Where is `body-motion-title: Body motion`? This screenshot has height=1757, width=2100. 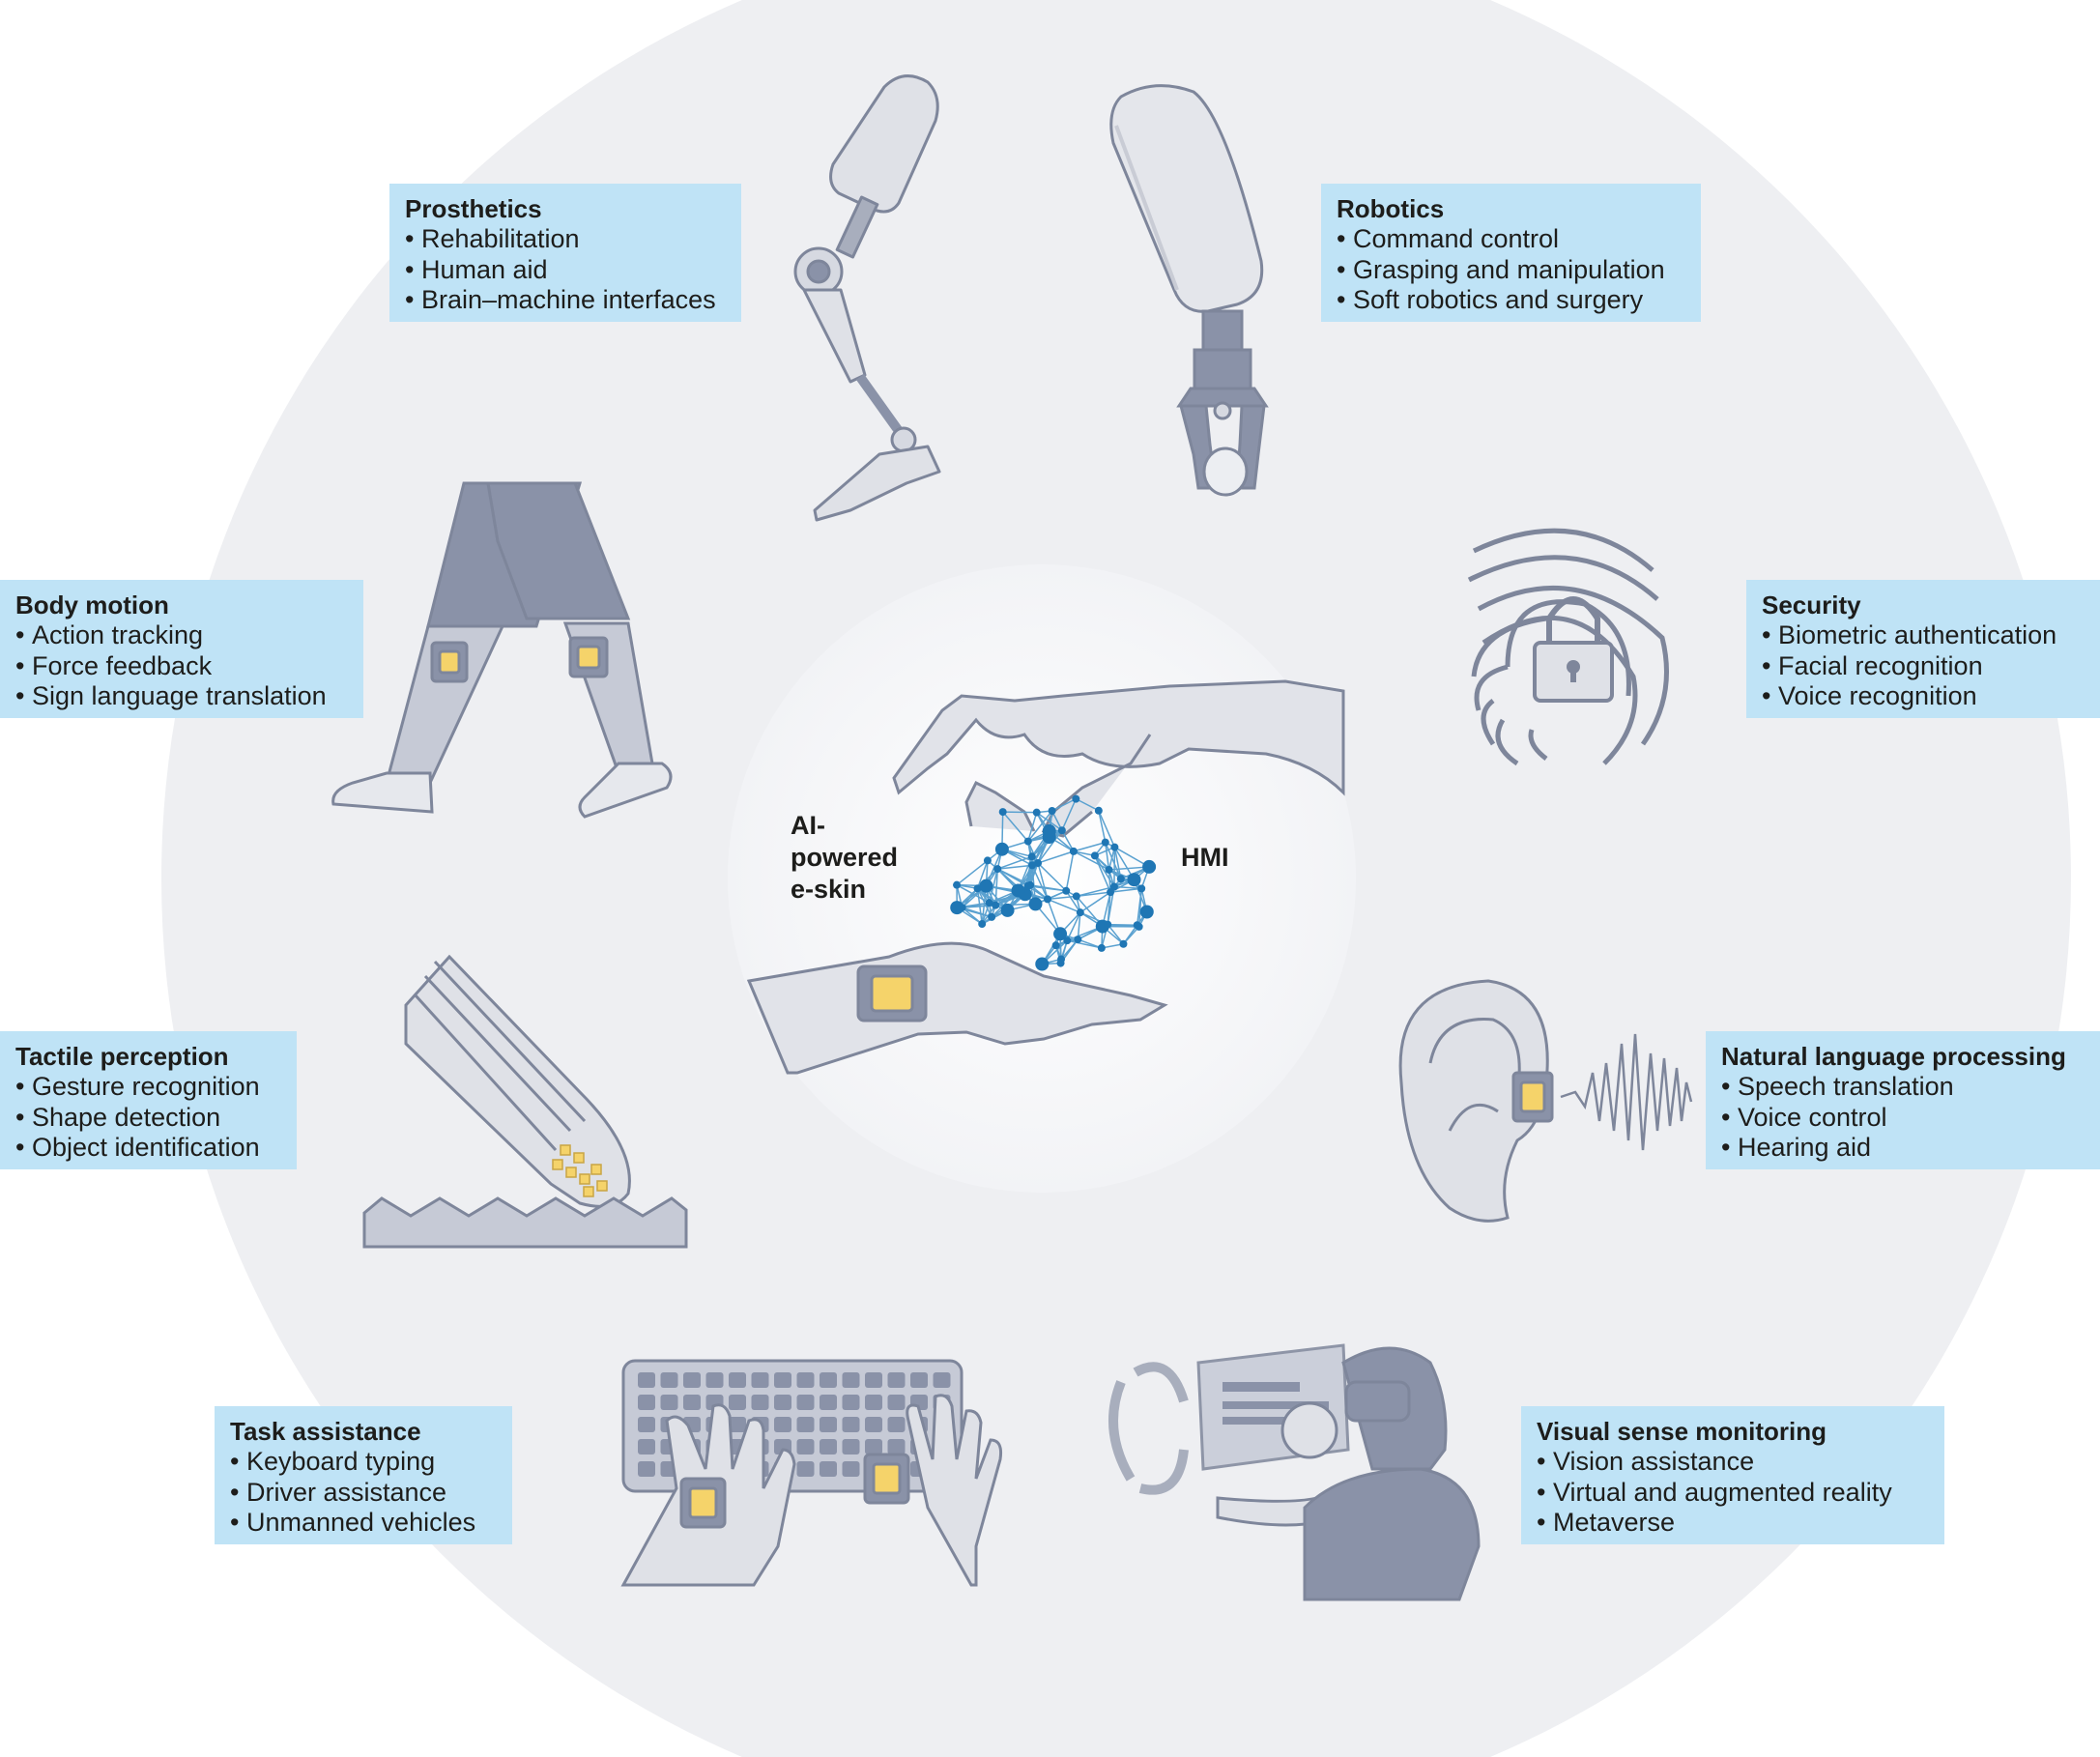 body-motion-title: Body motion is located at coordinates (92, 605).